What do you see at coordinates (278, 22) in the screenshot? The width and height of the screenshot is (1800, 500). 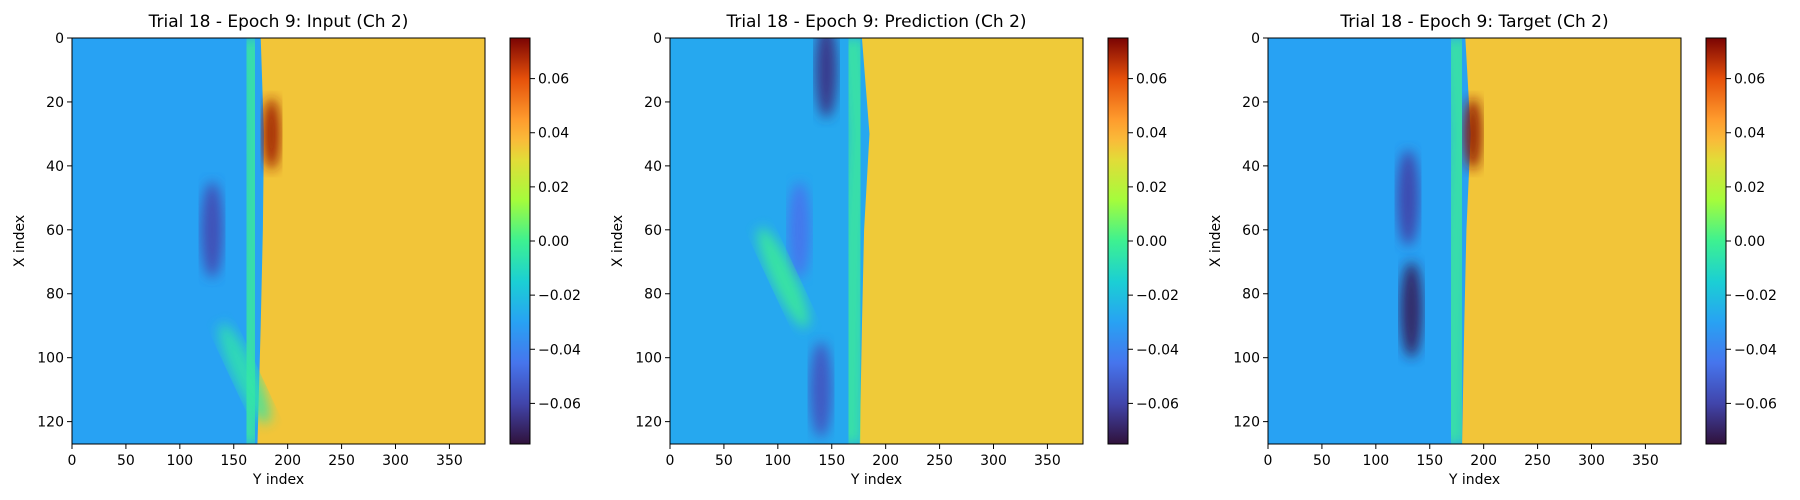 I see `chart-title: Trial 18 - Epoch 9: Input (Ch 2)` at bounding box center [278, 22].